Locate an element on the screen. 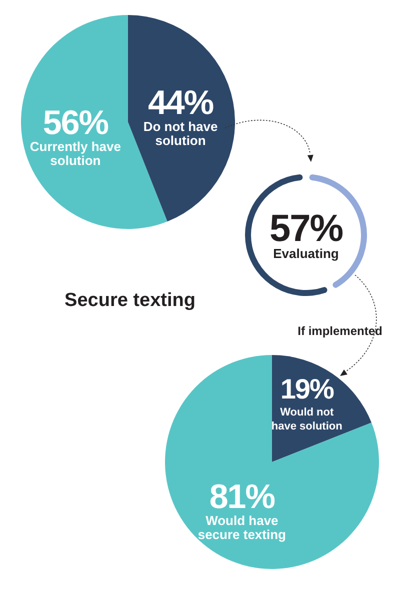  slice-label: Would not have solution is located at coordinates (307, 419).